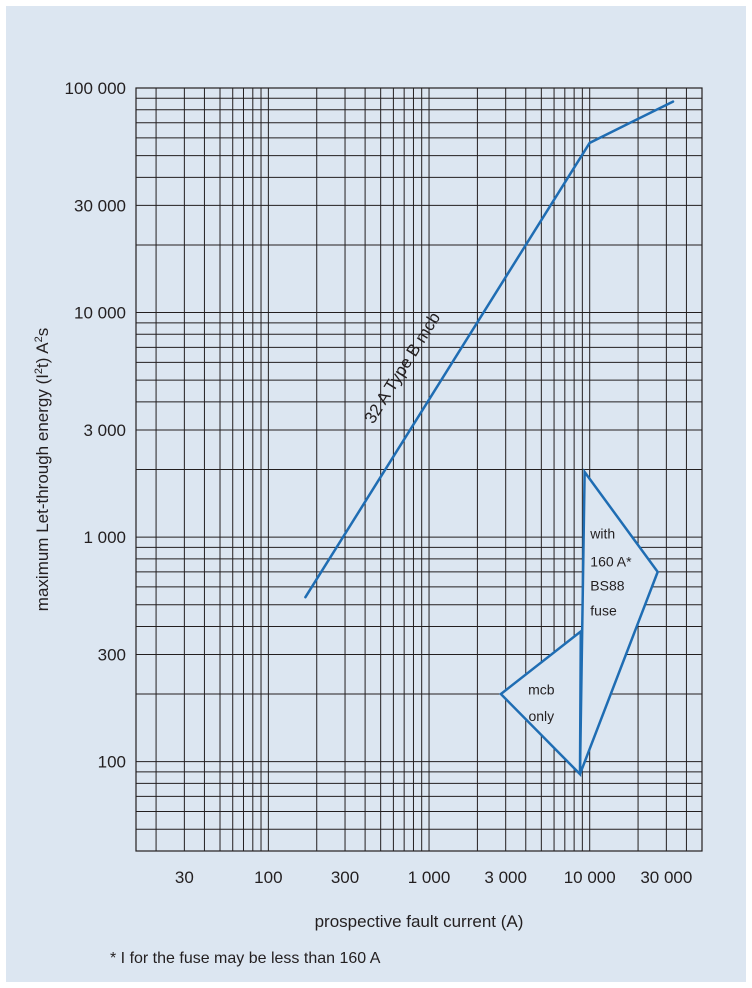 This screenshot has height=988, width=752. What do you see at coordinates (603, 611) in the screenshot?
I see `fuse-annotation-line: fuse` at bounding box center [603, 611].